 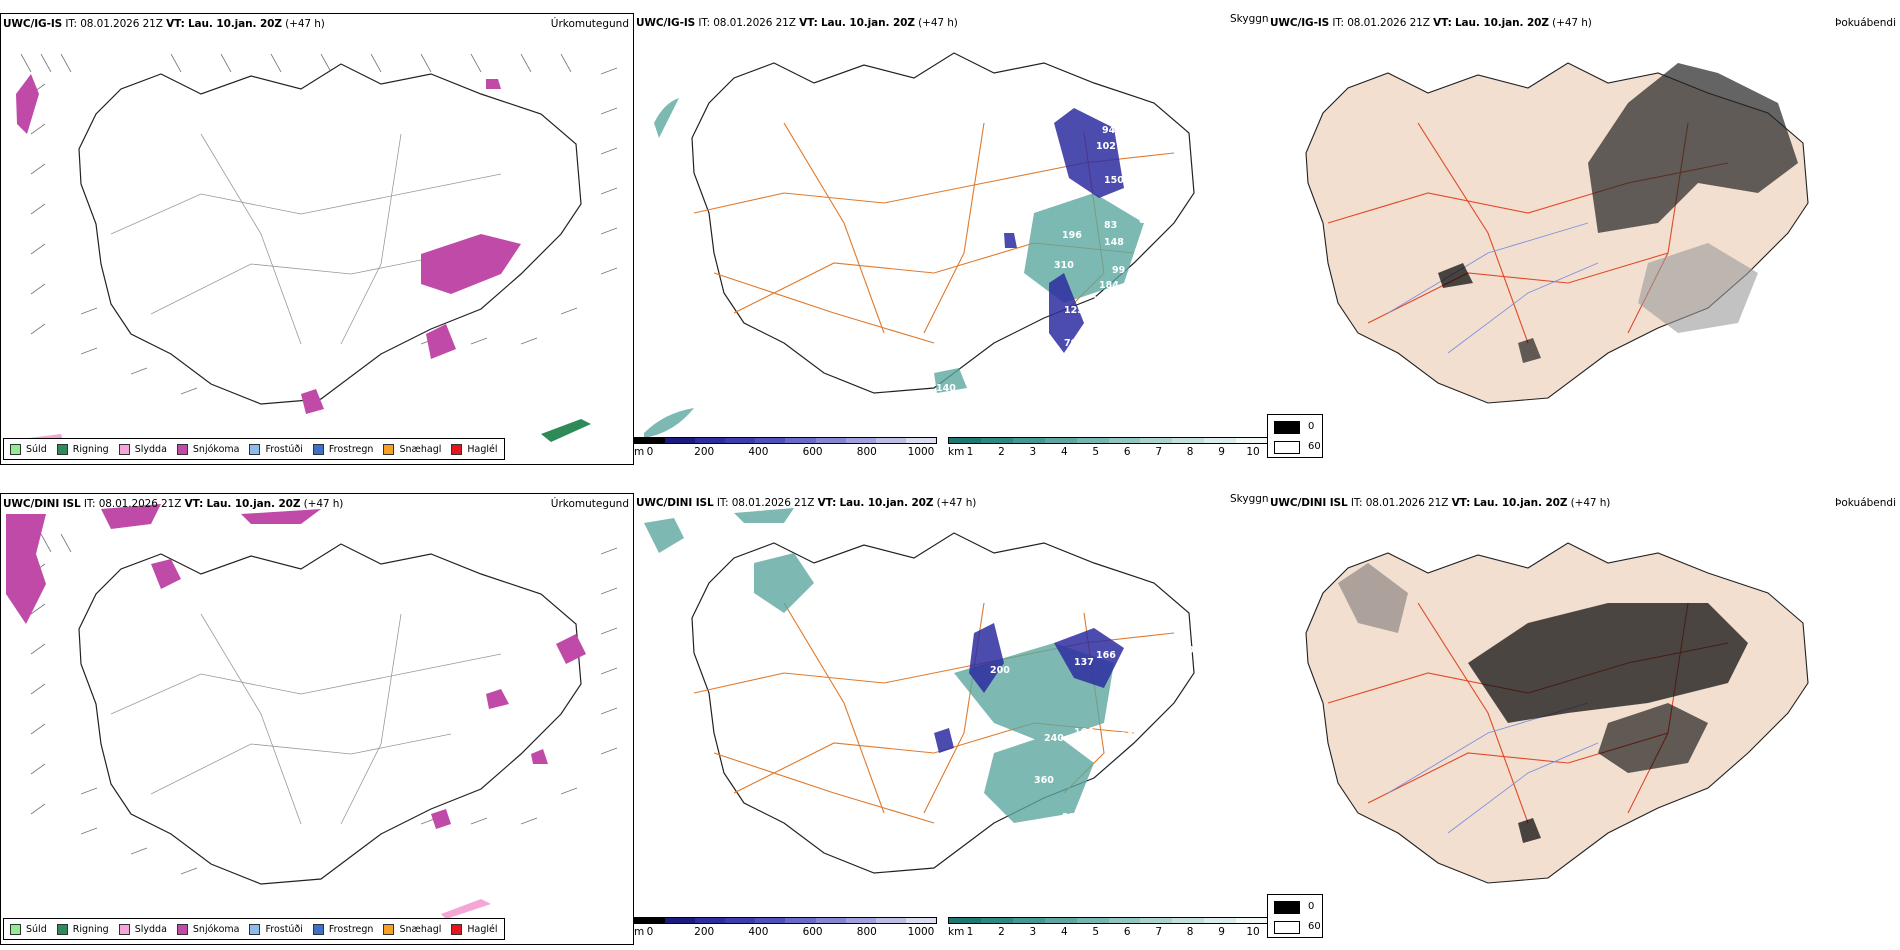 I want to click on legend-label: Snjókoma, so click(x=216, y=449).